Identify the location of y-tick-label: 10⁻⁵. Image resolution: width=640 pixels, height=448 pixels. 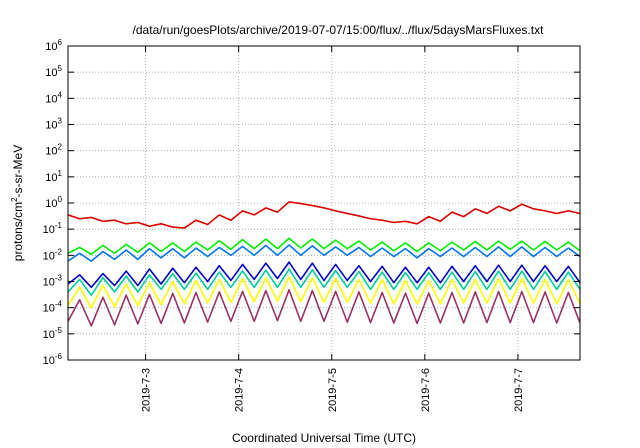
(53, 333).